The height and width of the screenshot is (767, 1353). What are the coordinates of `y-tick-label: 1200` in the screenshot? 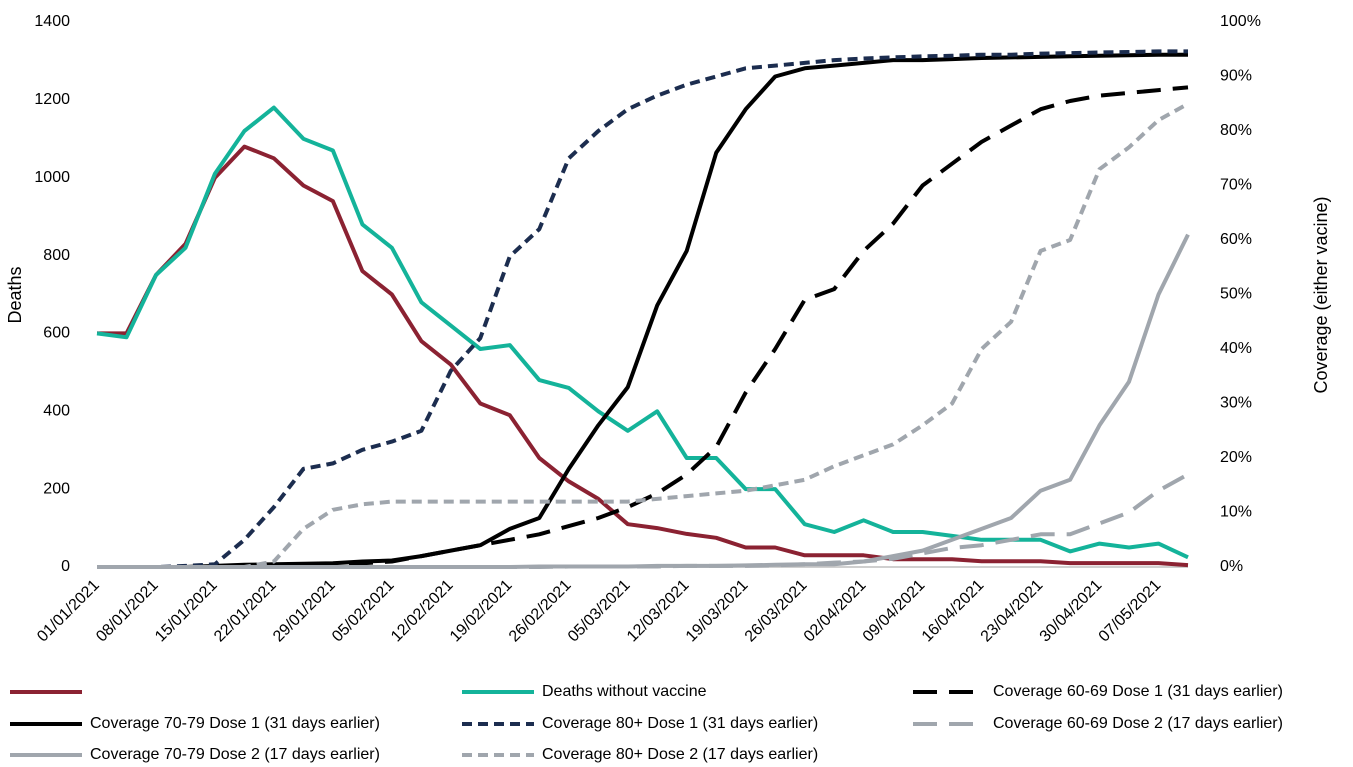 It's located at (52, 99).